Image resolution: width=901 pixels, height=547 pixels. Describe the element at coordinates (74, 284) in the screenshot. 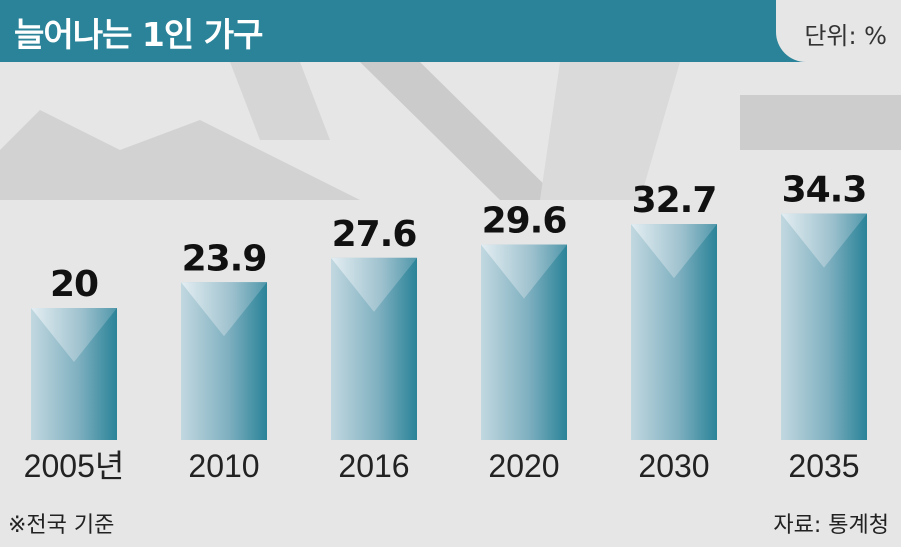

I see `value-label-0: 20` at that location.